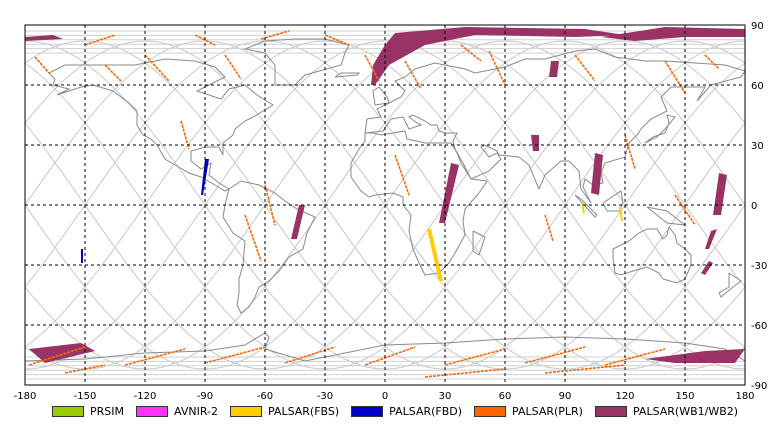 This screenshot has width=770, height=430. Describe the element at coordinates (107, 411) in the screenshot. I see `legend-label: PRSIM` at that location.